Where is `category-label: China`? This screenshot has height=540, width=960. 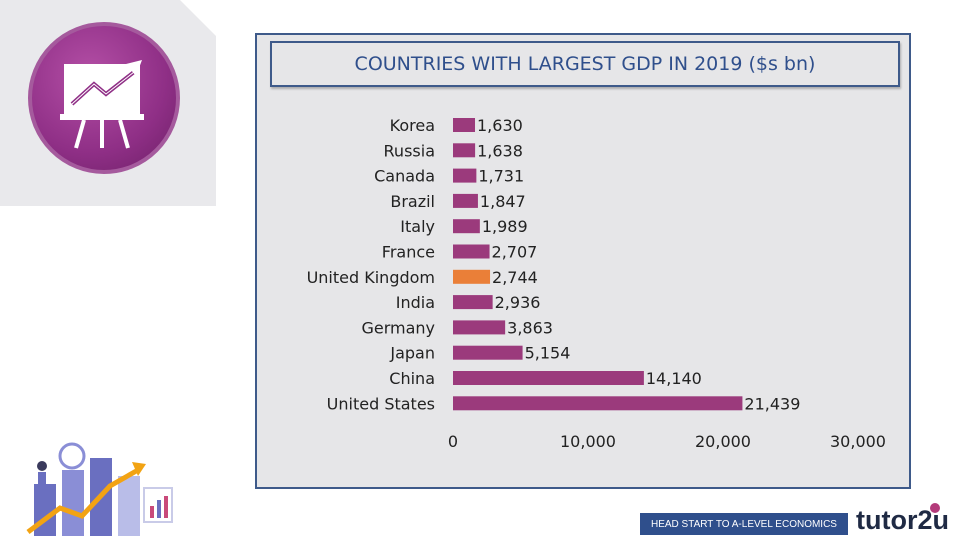
category-label: China is located at coordinates (412, 378).